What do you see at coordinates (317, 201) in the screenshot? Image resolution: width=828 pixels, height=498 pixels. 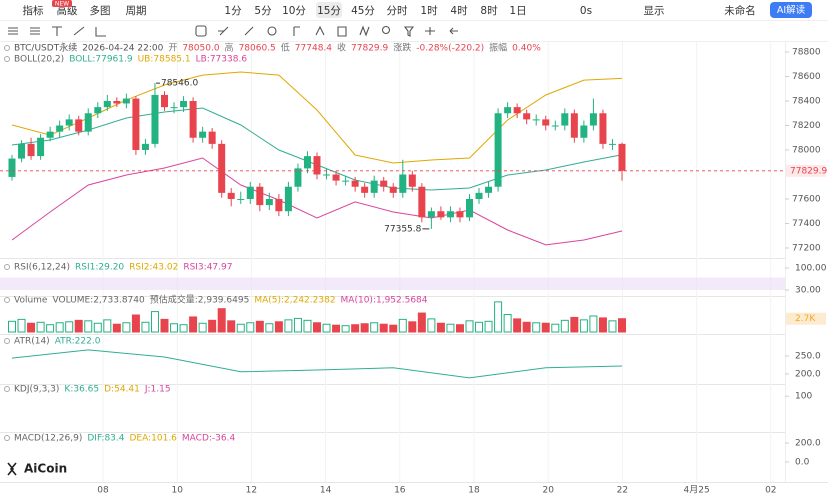 I see `boll-line` at bounding box center [317, 201].